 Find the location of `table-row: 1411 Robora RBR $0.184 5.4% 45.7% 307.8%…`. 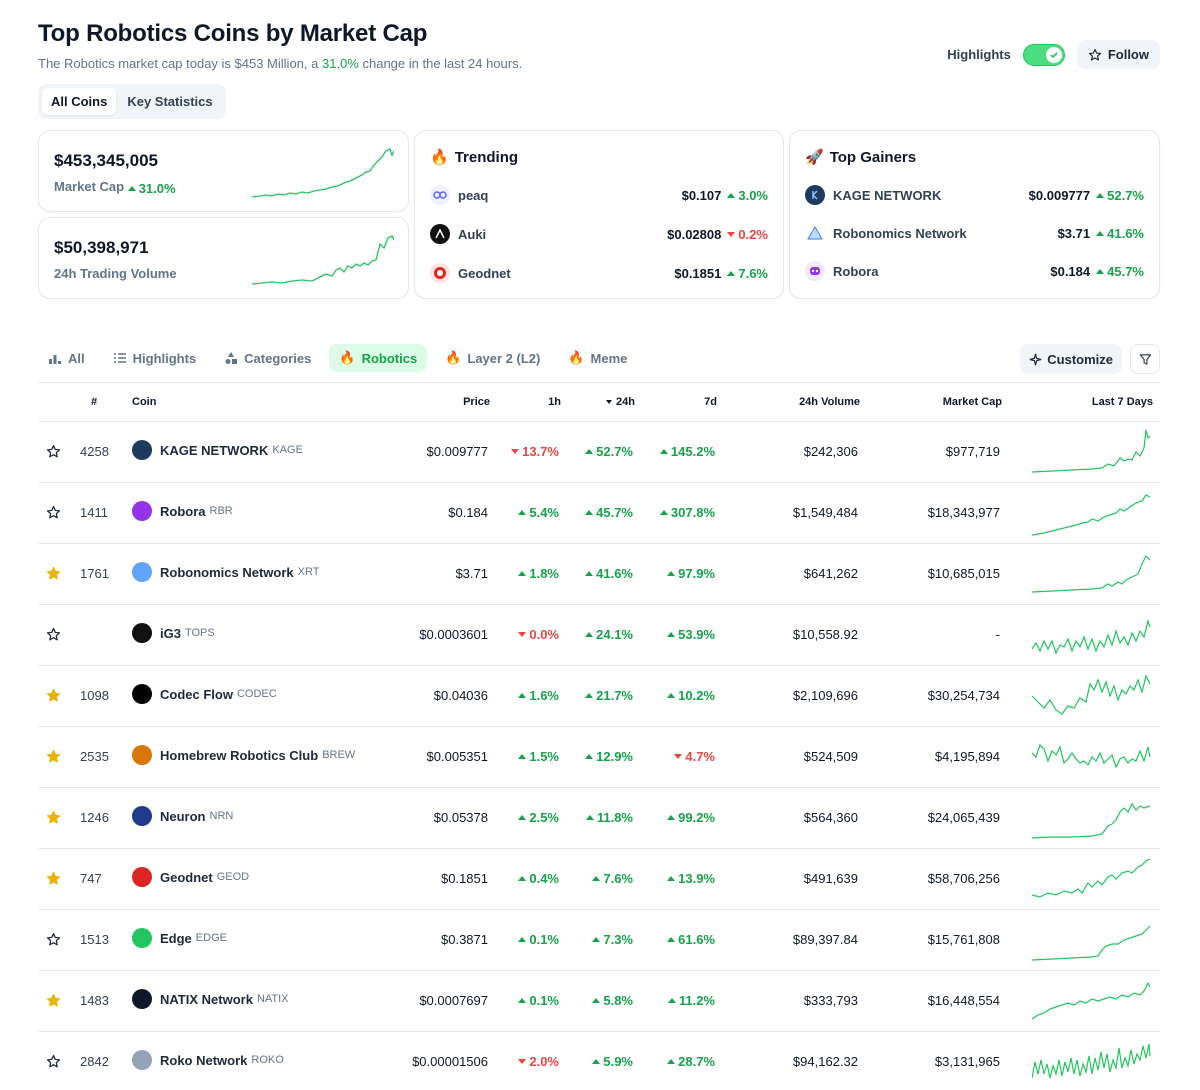

table-row: 1411 Robora RBR $0.184 5.4% 45.7% 307.8%… is located at coordinates (599, 513).